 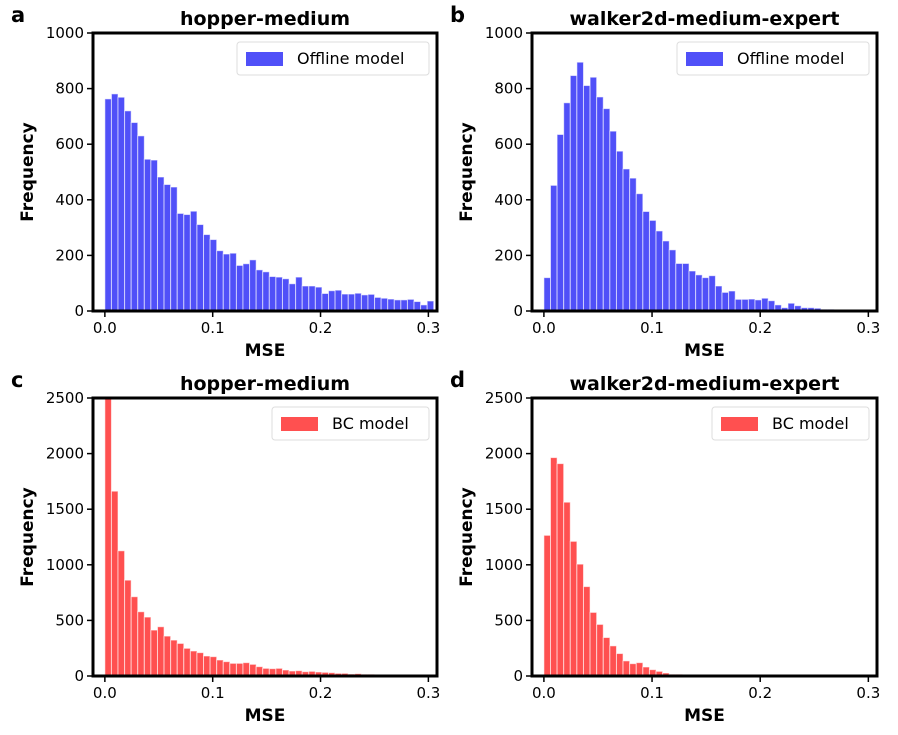 I want to click on y-tick-label: 800, so click(x=508, y=89).